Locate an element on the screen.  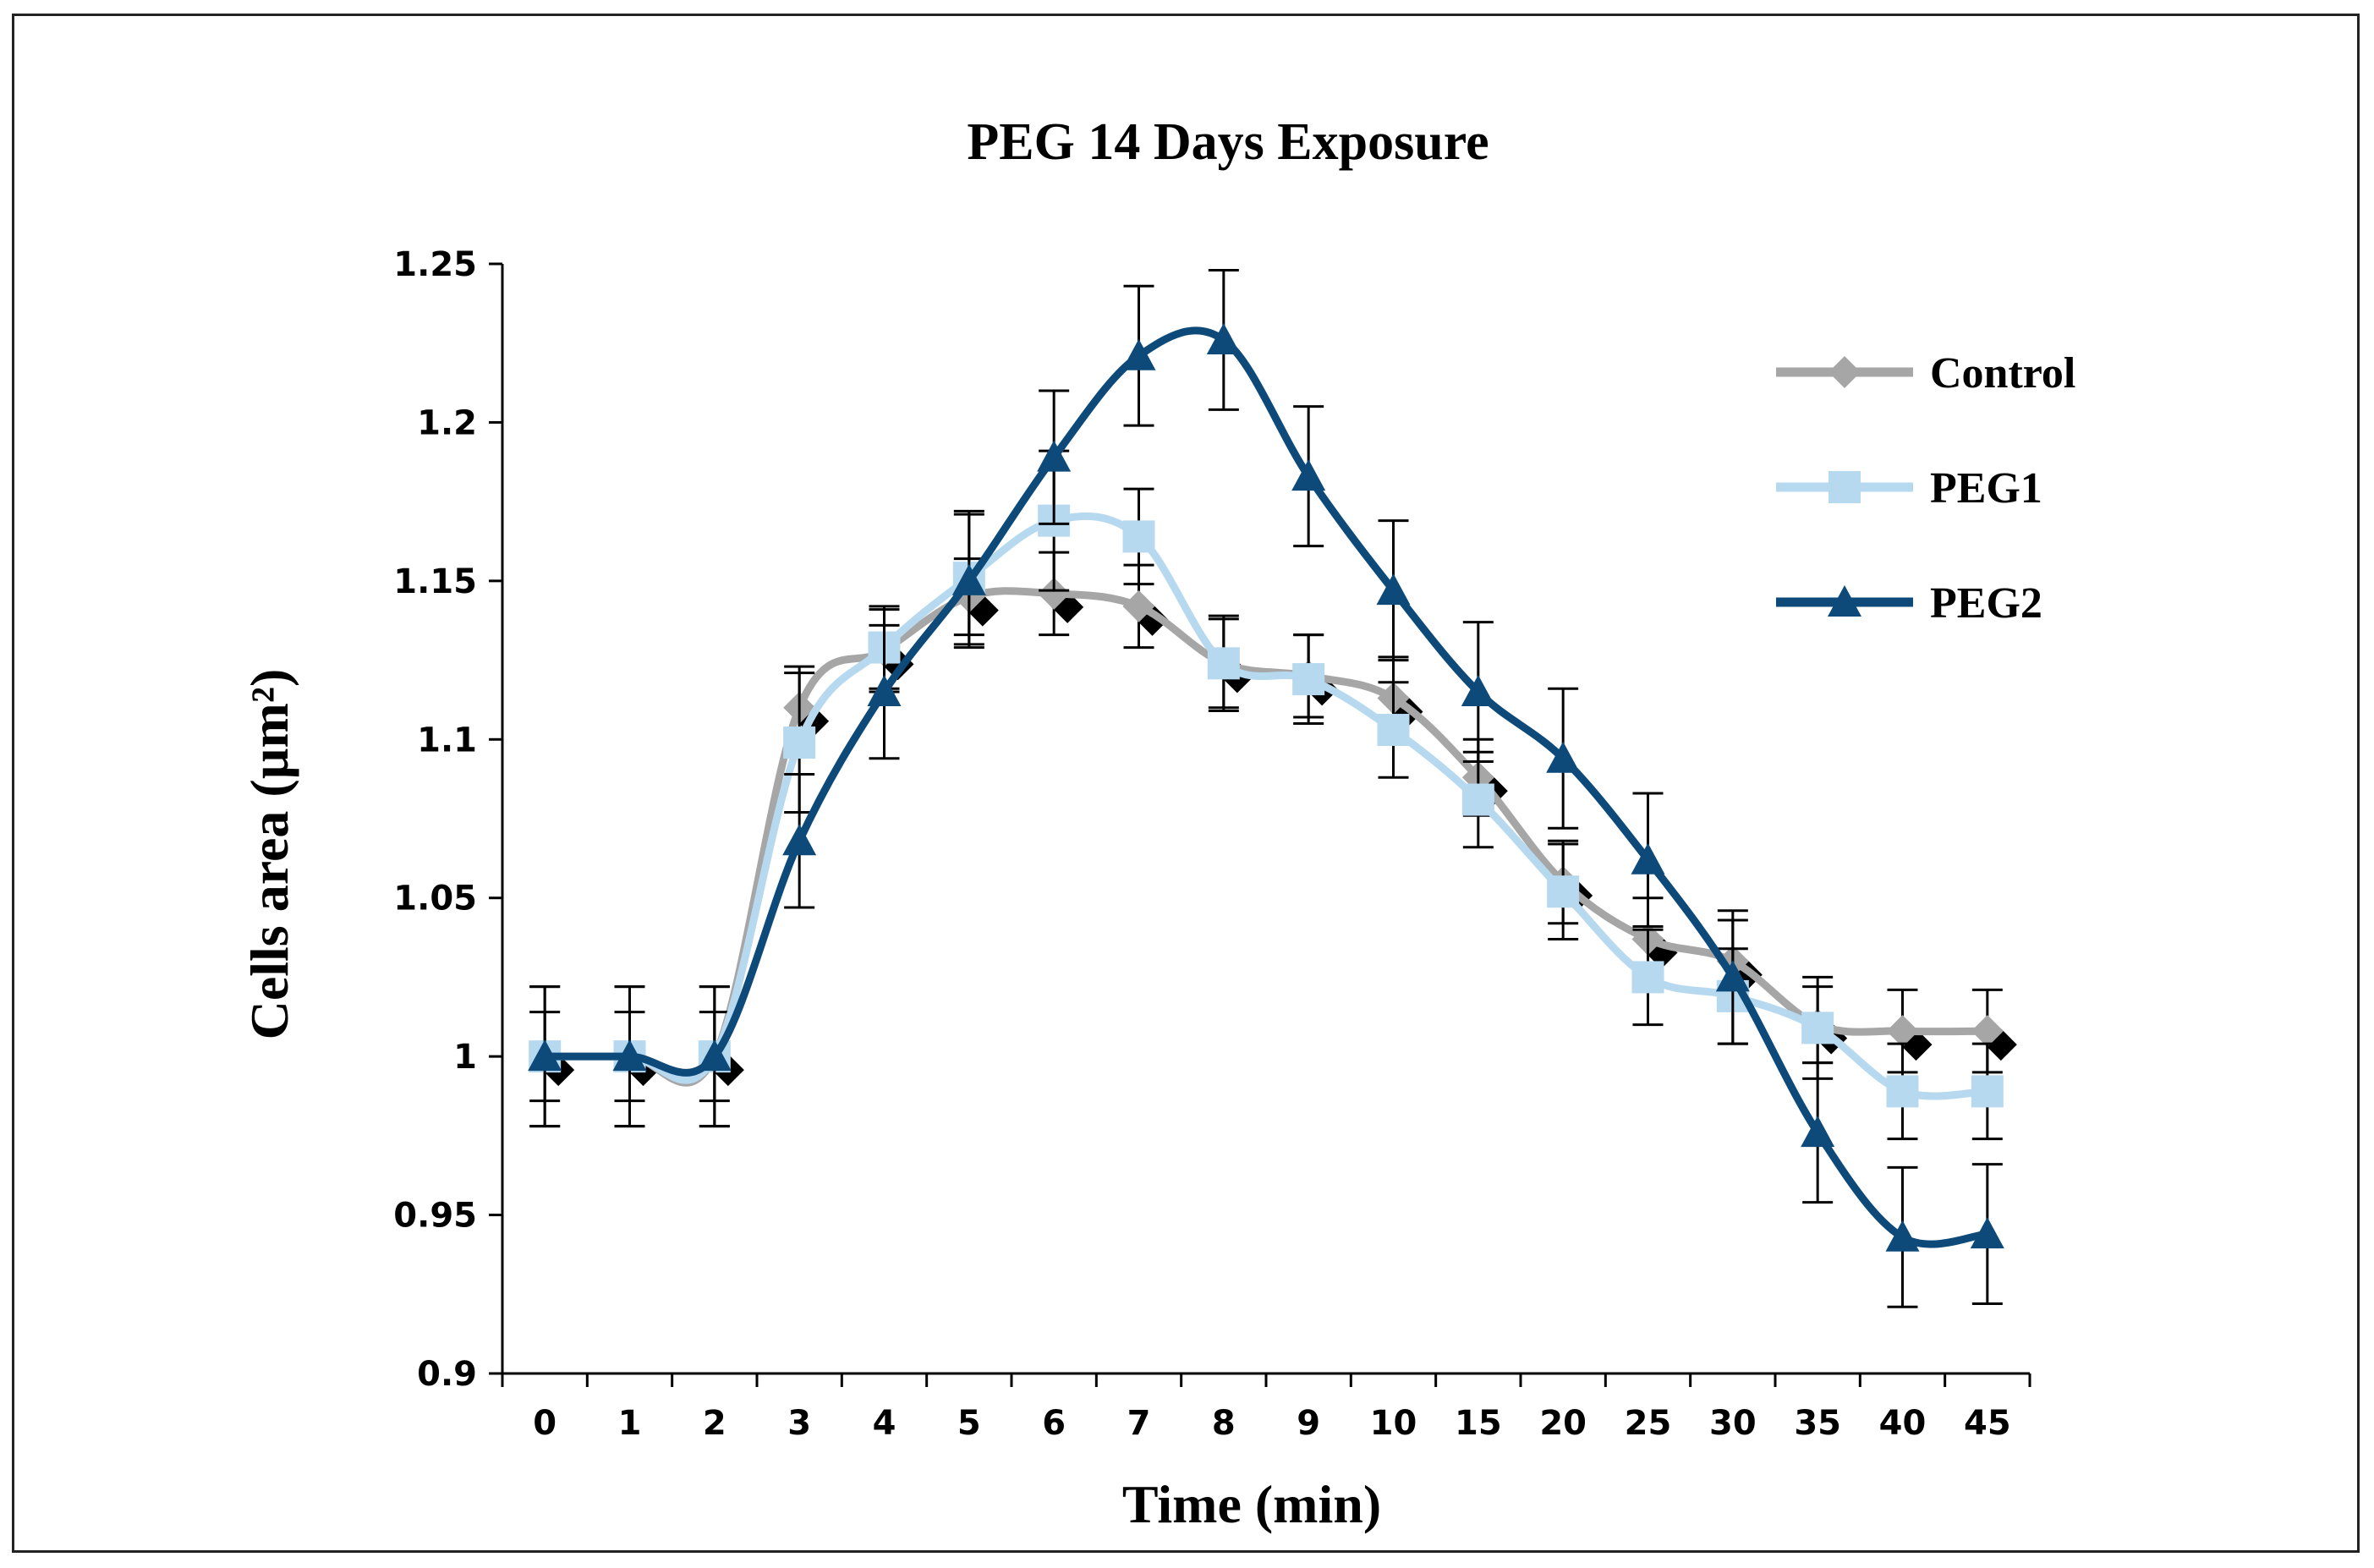
legend-item-peg2: PEG2 is located at coordinates (1909, 603).